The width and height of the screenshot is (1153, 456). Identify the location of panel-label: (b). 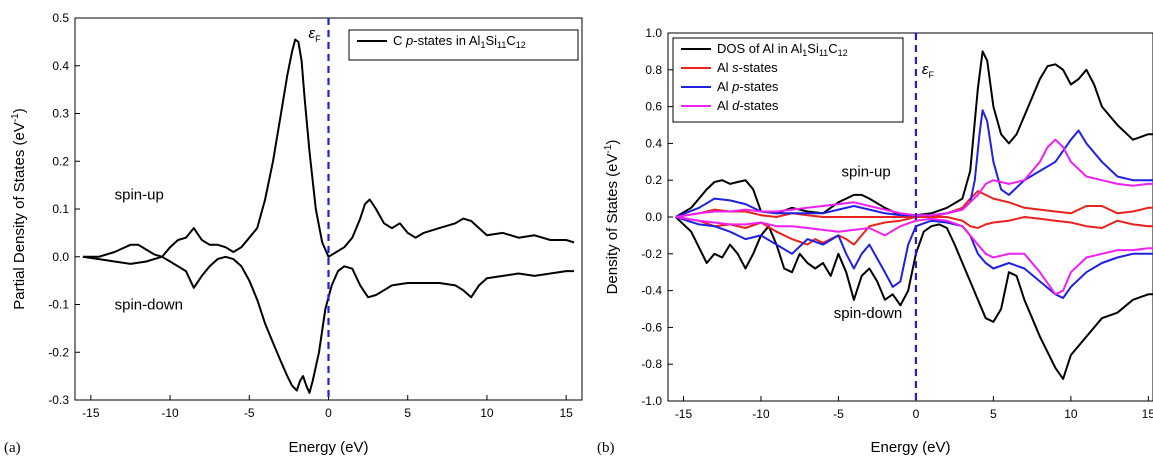
(606, 448).